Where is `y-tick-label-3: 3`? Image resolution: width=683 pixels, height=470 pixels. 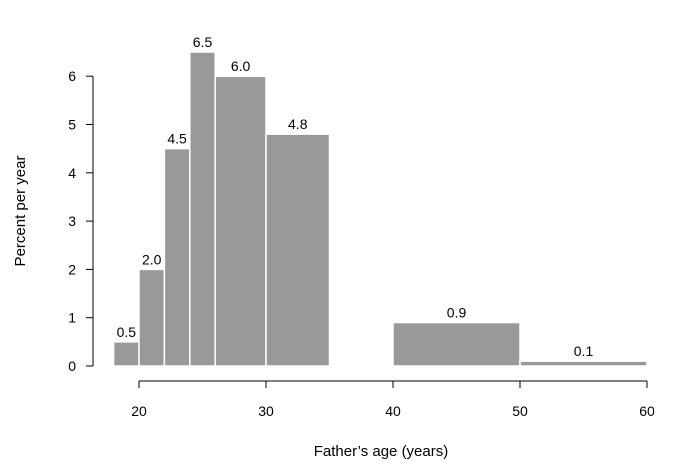 y-tick-label-3: 3 is located at coordinates (72, 221).